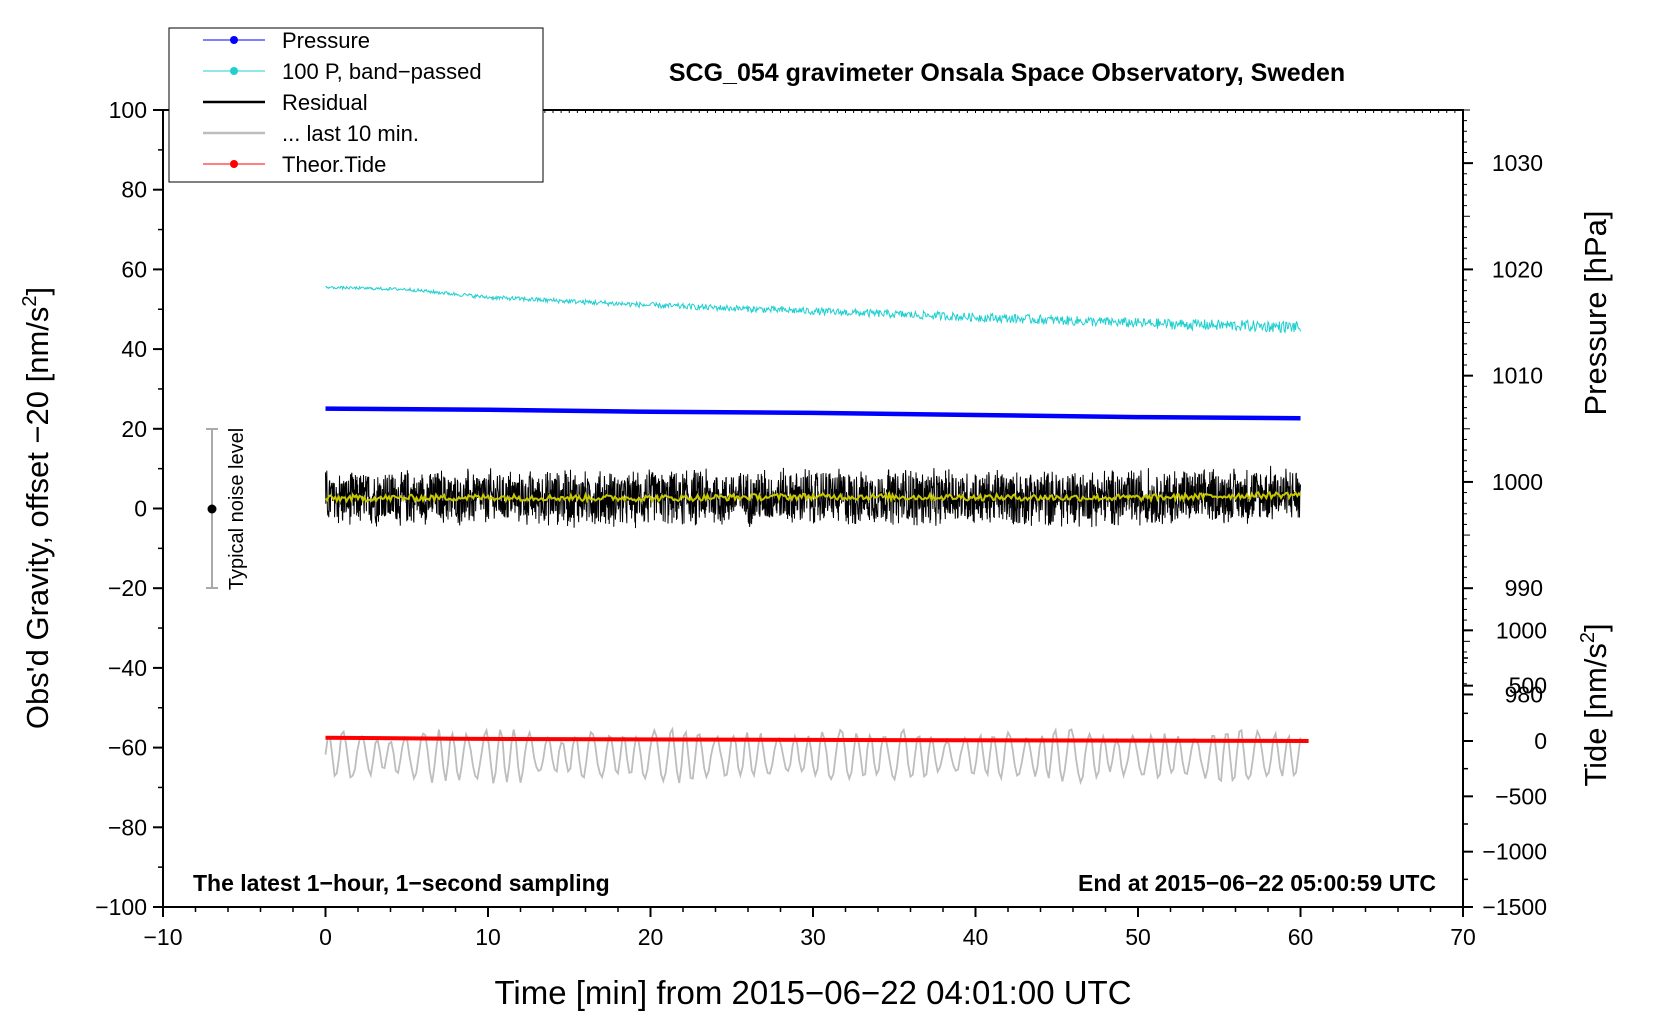  What do you see at coordinates (212, 509) in the screenshot?
I see `noise-bar-center` at bounding box center [212, 509].